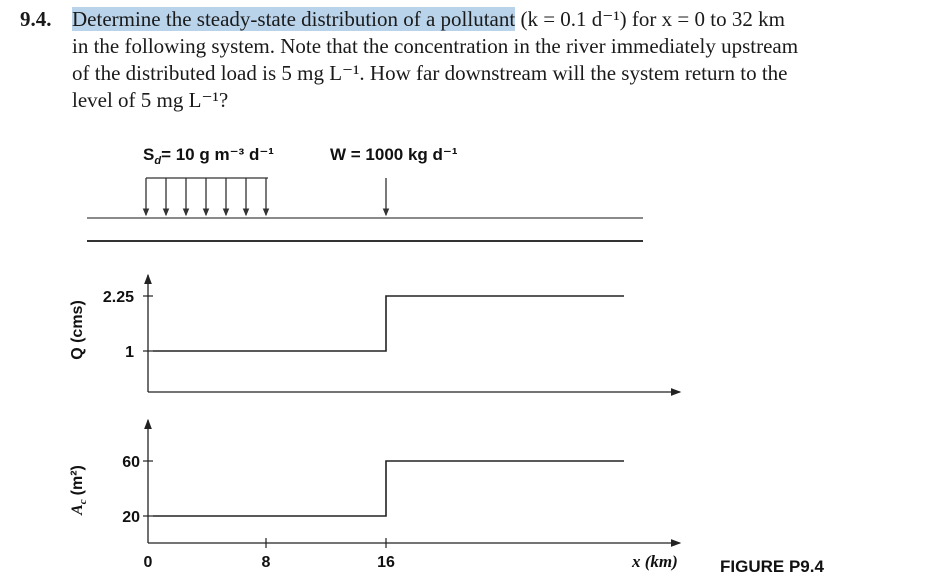 This screenshot has width=950, height=581. What do you see at coordinates (772, 566) in the screenshot?
I see `figure-caption: FIGURE P9.4` at bounding box center [772, 566].